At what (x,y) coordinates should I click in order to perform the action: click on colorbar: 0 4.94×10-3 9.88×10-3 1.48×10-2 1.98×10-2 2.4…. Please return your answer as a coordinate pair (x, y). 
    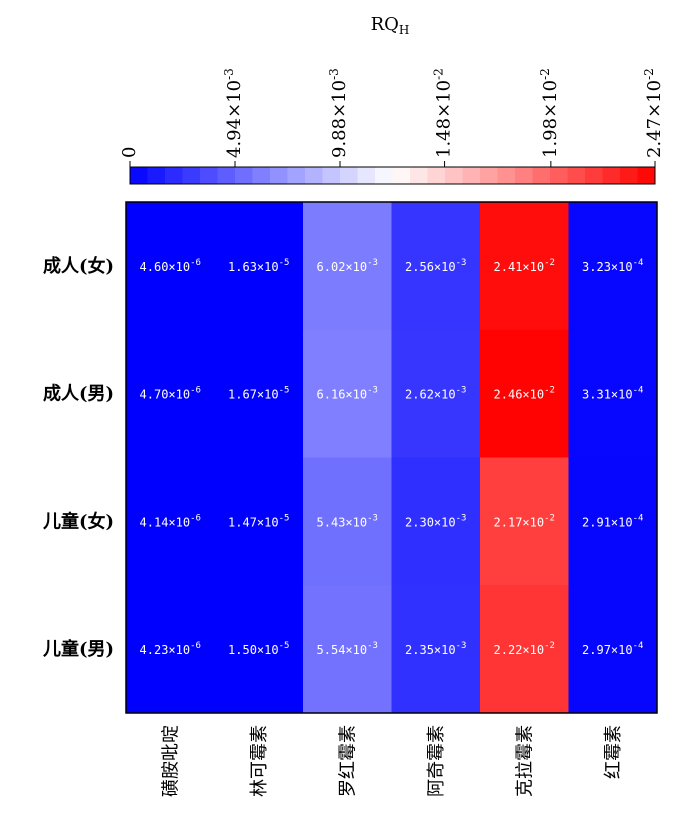
    Looking at the image, I should click on (392, 126).